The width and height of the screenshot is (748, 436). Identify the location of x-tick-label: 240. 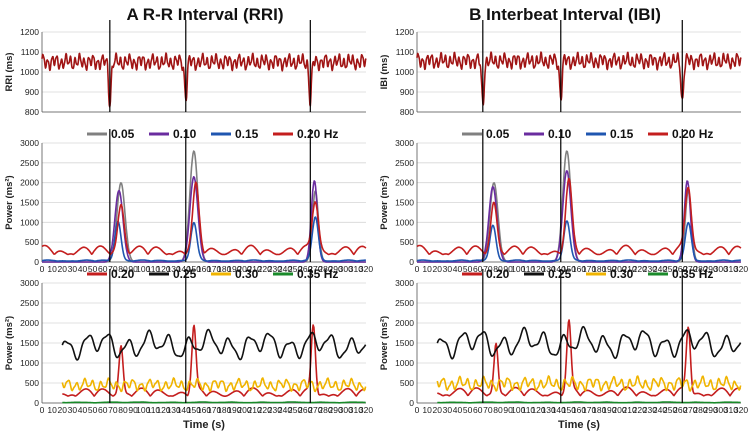
(285, 269).